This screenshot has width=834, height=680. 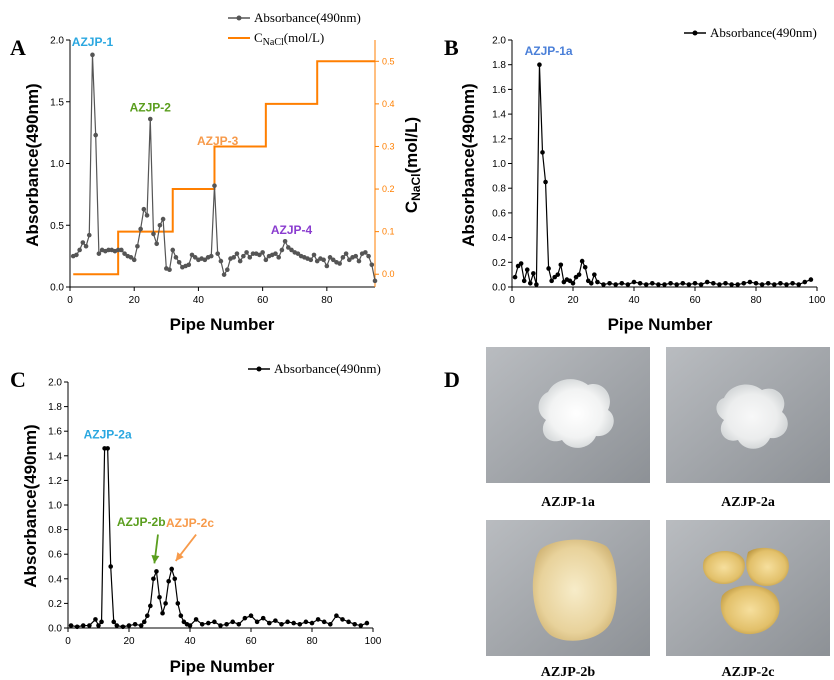 I want to click on legend-a-absorbance-marker, so click(x=239, y=18).